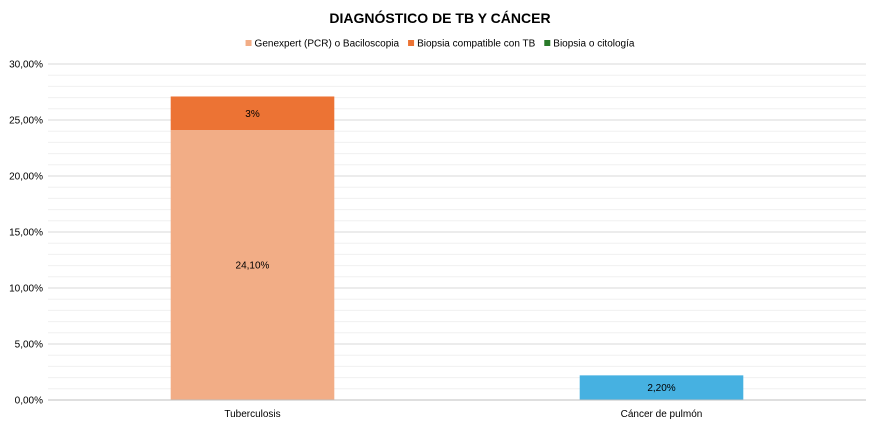 The image size is (880, 430). What do you see at coordinates (476, 44) in the screenshot?
I see `legend-label: Biopsia compatible con TB` at bounding box center [476, 44].